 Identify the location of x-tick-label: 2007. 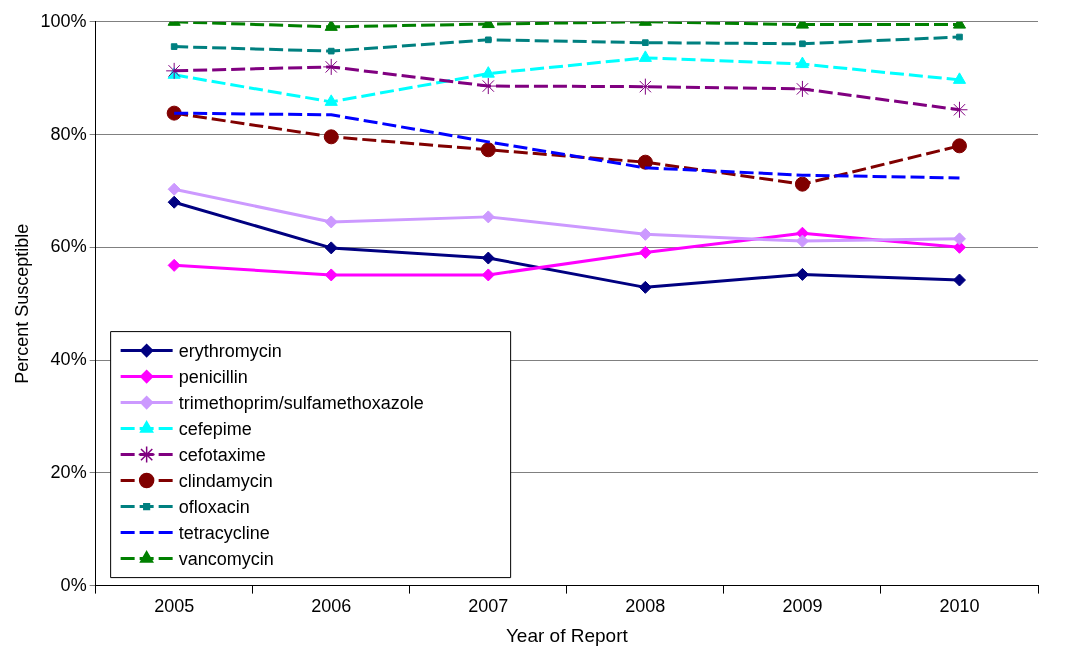
(488, 606).